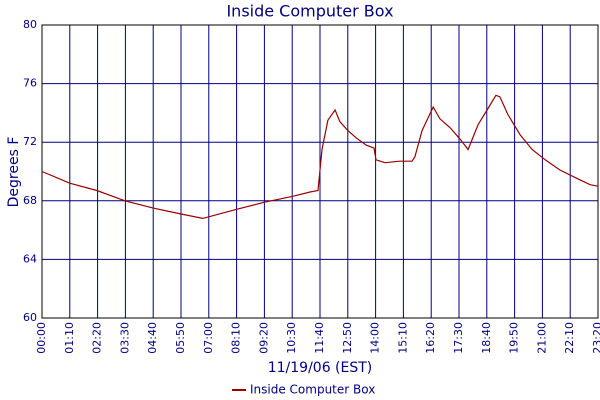  Describe the element at coordinates (263, 338) in the screenshot. I see `x-tick-label: 09:20` at that location.